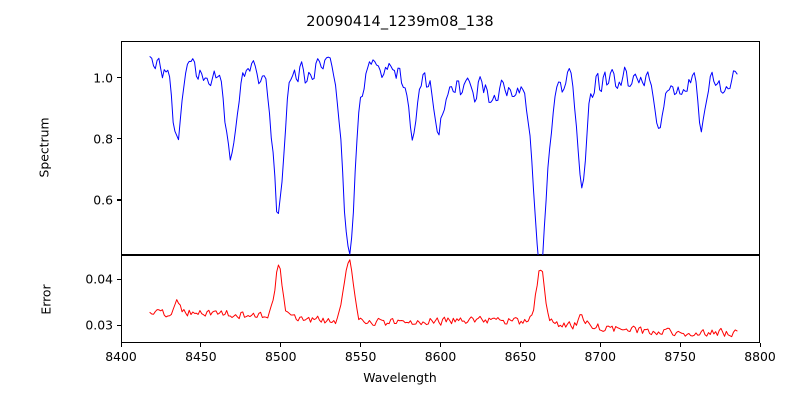 Image resolution: width=800 pixels, height=400 pixels. Describe the element at coordinates (443, 298) in the screenshot. I see `error-line-series` at that location.